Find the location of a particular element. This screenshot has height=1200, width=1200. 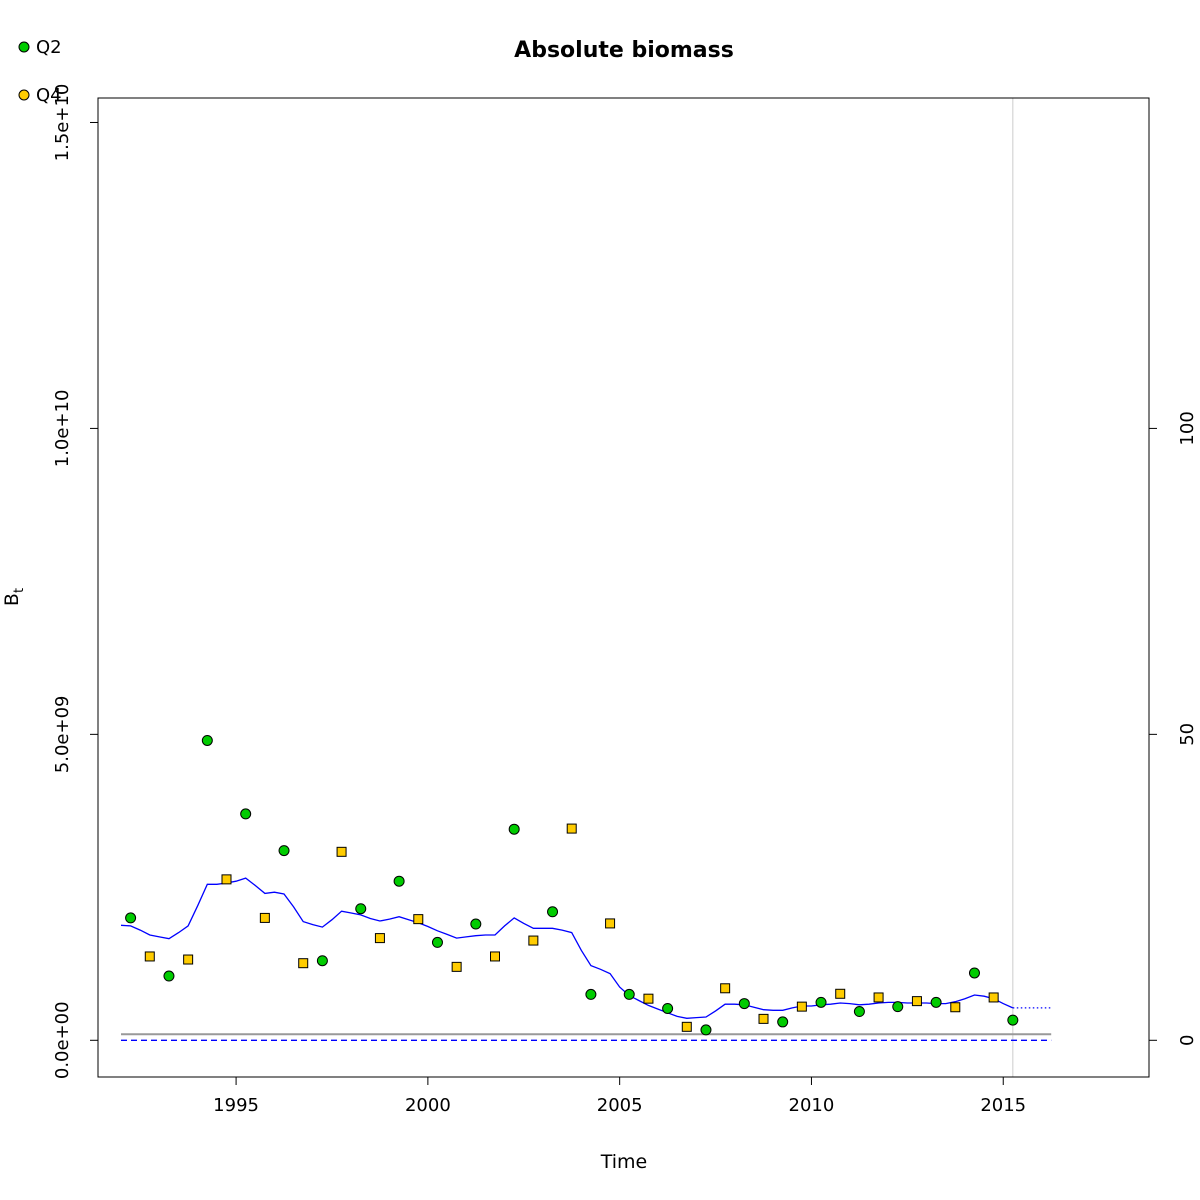

estimated-biomass-line is located at coordinates (567, 948).